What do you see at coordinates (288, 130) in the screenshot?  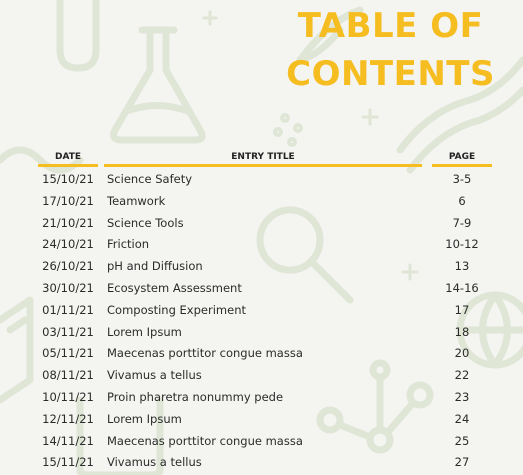 I see `dots-icon` at bounding box center [288, 130].